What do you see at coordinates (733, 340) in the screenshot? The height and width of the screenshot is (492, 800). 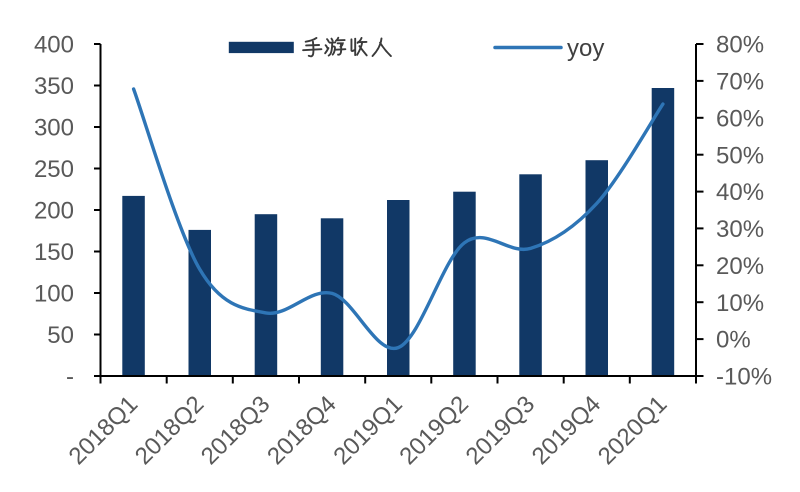 I see `svg-text: 0%` at bounding box center [733, 340].